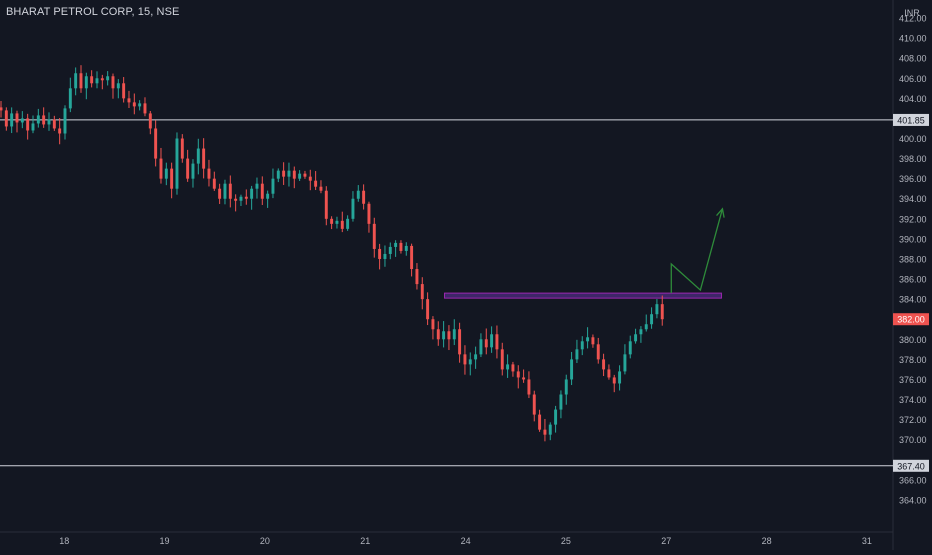 The image size is (932, 555). I want to click on time-tick-label: 20, so click(265, 541).